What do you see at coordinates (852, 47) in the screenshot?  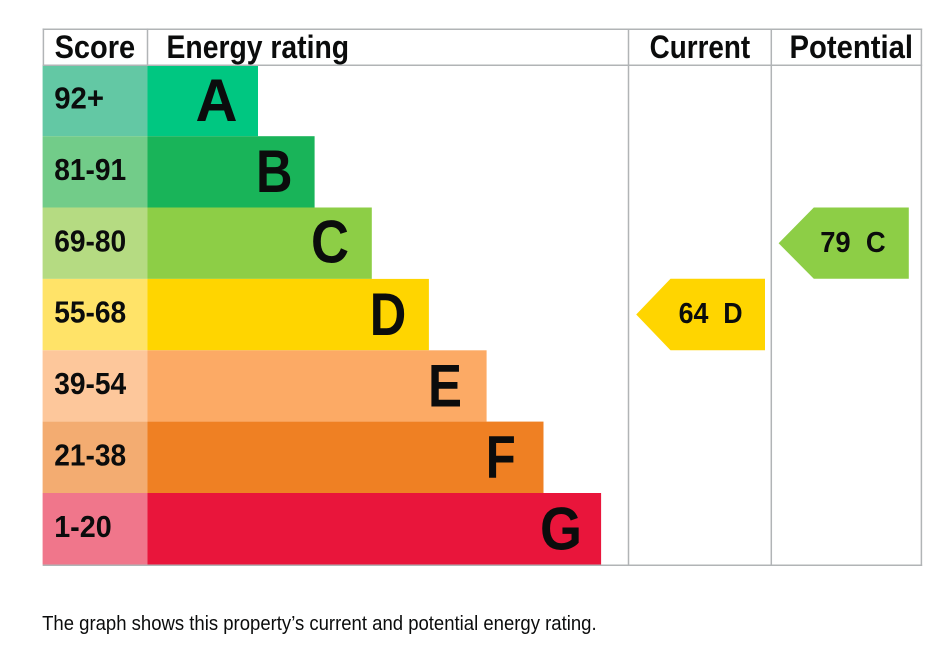 I see `svg-text: Potential` at bounding box center [852, 47].